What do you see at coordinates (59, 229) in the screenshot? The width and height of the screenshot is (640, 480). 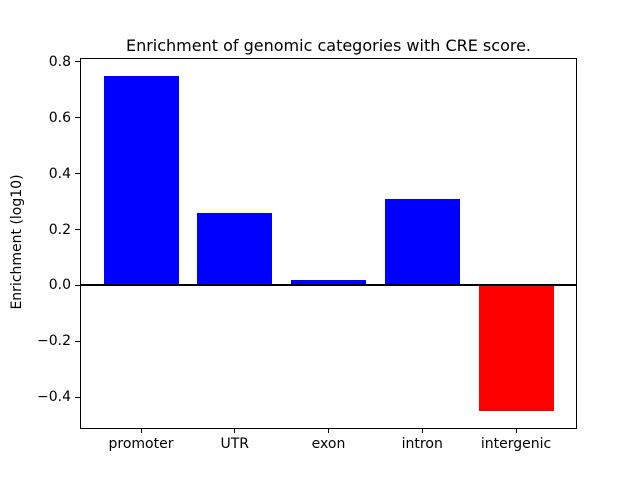 I see `y-tick-label: 0.2` at bounding box center [59, 229].